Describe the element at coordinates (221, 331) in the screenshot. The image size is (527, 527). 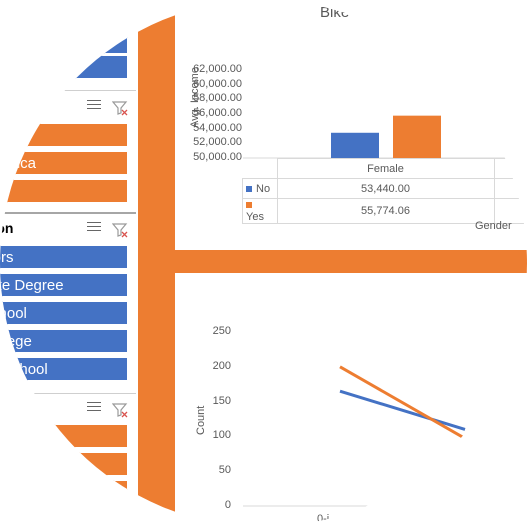
I see `y-tick-label: 250` at that location.